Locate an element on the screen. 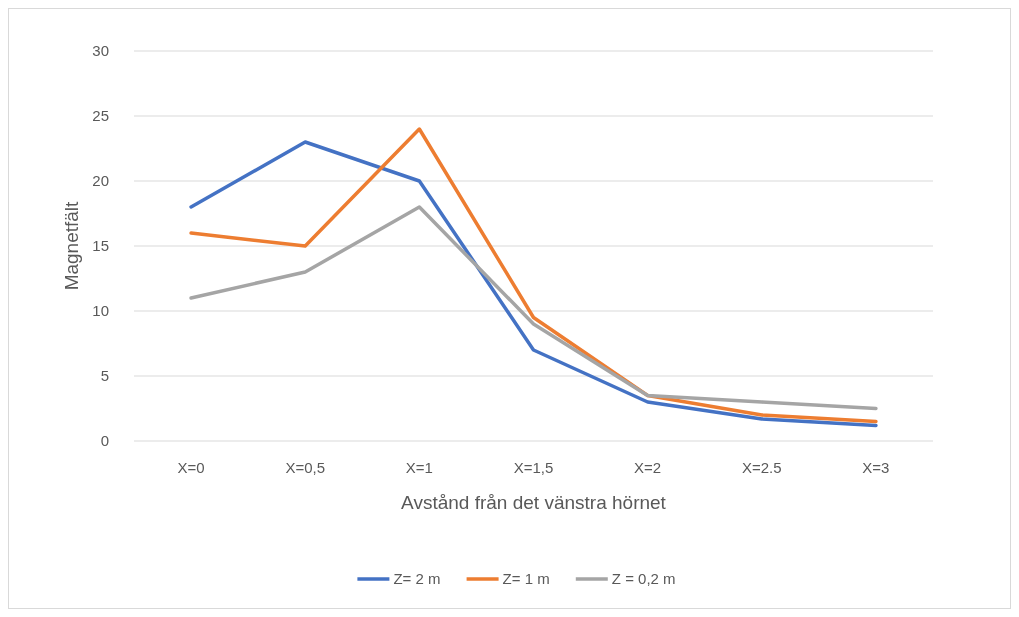 This screenshot has height=617, width=1019. legend-label: Z= 2 m is located at coordinates (417, 579).